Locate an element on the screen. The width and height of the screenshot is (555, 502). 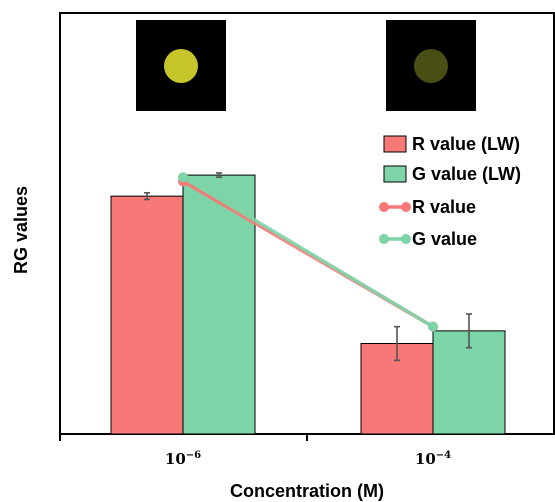
x-tick-label: 10−4 is located at coordinates (433, 459).